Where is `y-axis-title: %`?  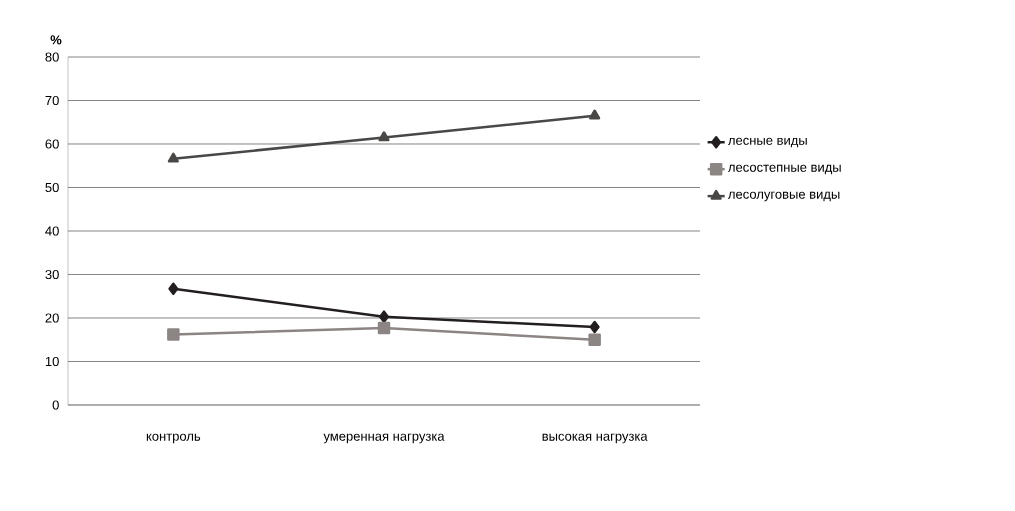
y-axis-title: % is located at coordinates (56, 40).